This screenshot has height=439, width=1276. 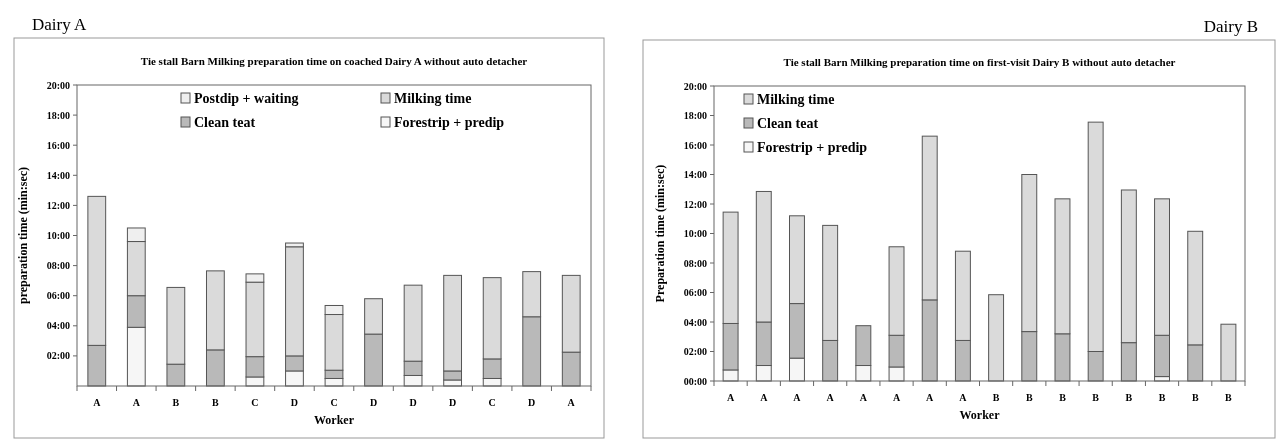 What do you see at coordinates (334, 61) in the screenshot?
I see `chart-title: Tie stall Barn Milking preparation time on coached Dairy A without auto detacher` at bounding box center [334, 61].